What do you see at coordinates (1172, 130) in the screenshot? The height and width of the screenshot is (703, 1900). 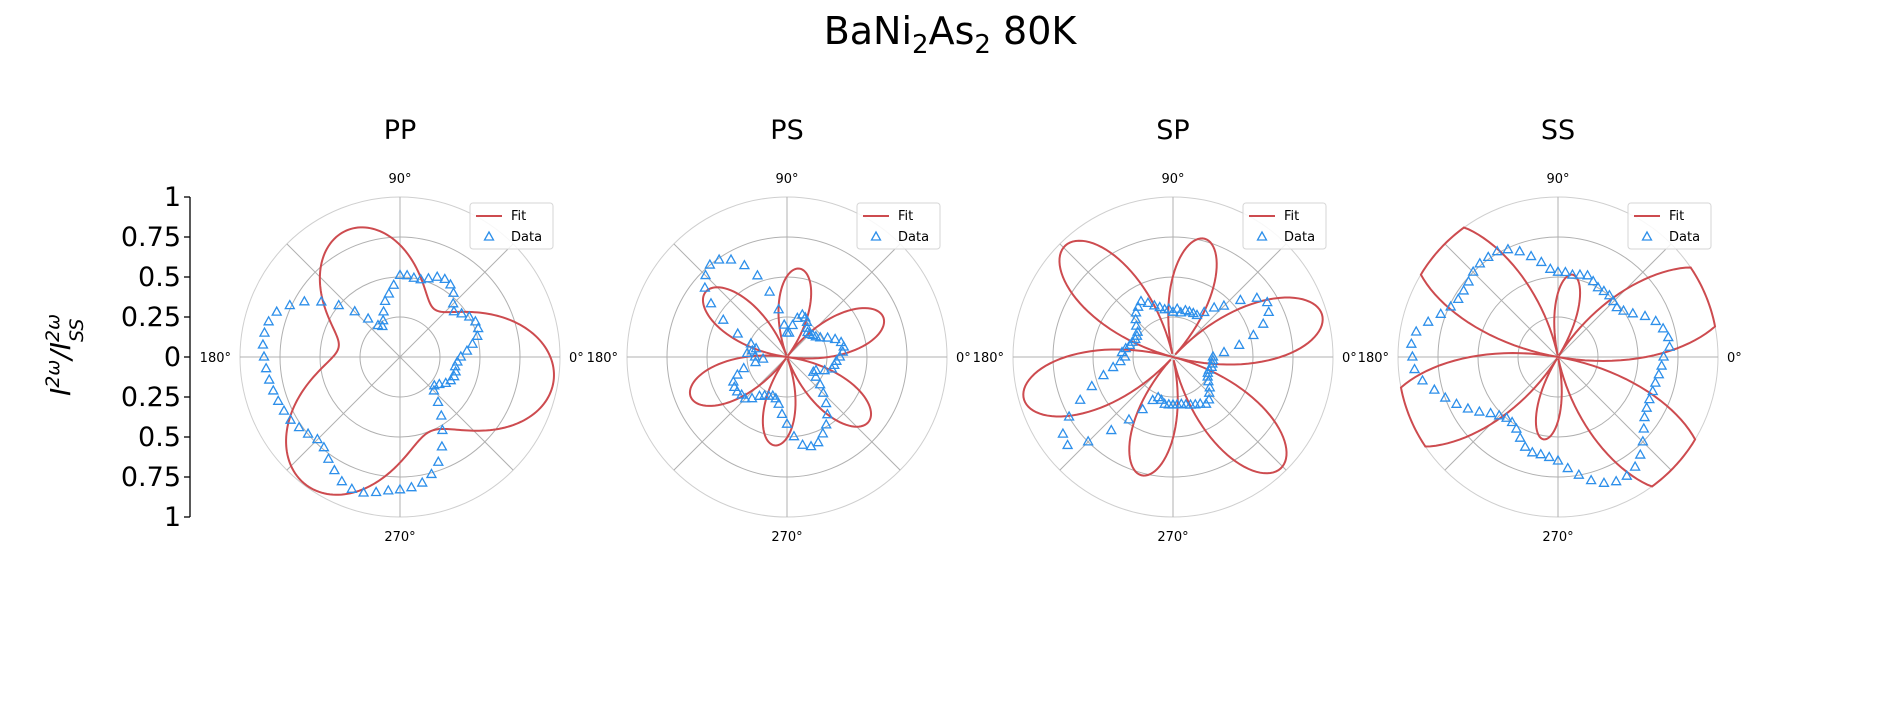 I see `panel-title: SP` at bounding box center [1172, 130].